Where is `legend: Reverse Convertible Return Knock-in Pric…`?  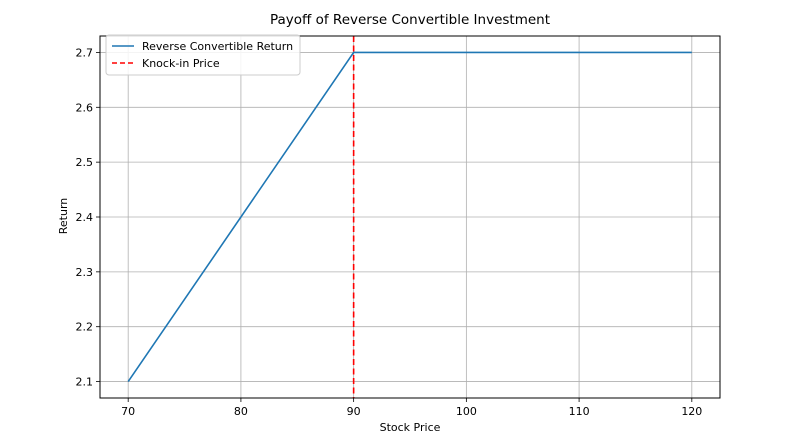
legend: Reverse Convertible Return Knock-in Pric… is located at coordinates (203, 55).